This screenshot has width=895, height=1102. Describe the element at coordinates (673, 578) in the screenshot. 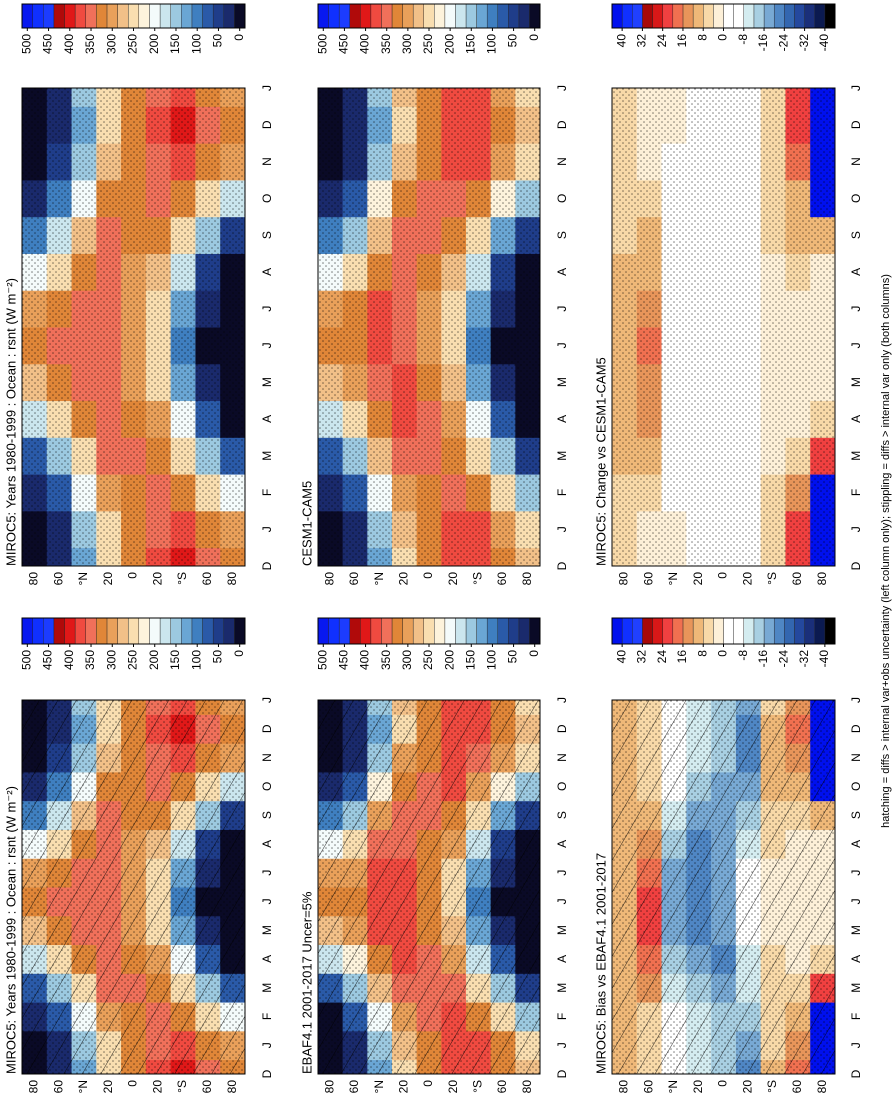

I see `latitude-label: °N` at that location.